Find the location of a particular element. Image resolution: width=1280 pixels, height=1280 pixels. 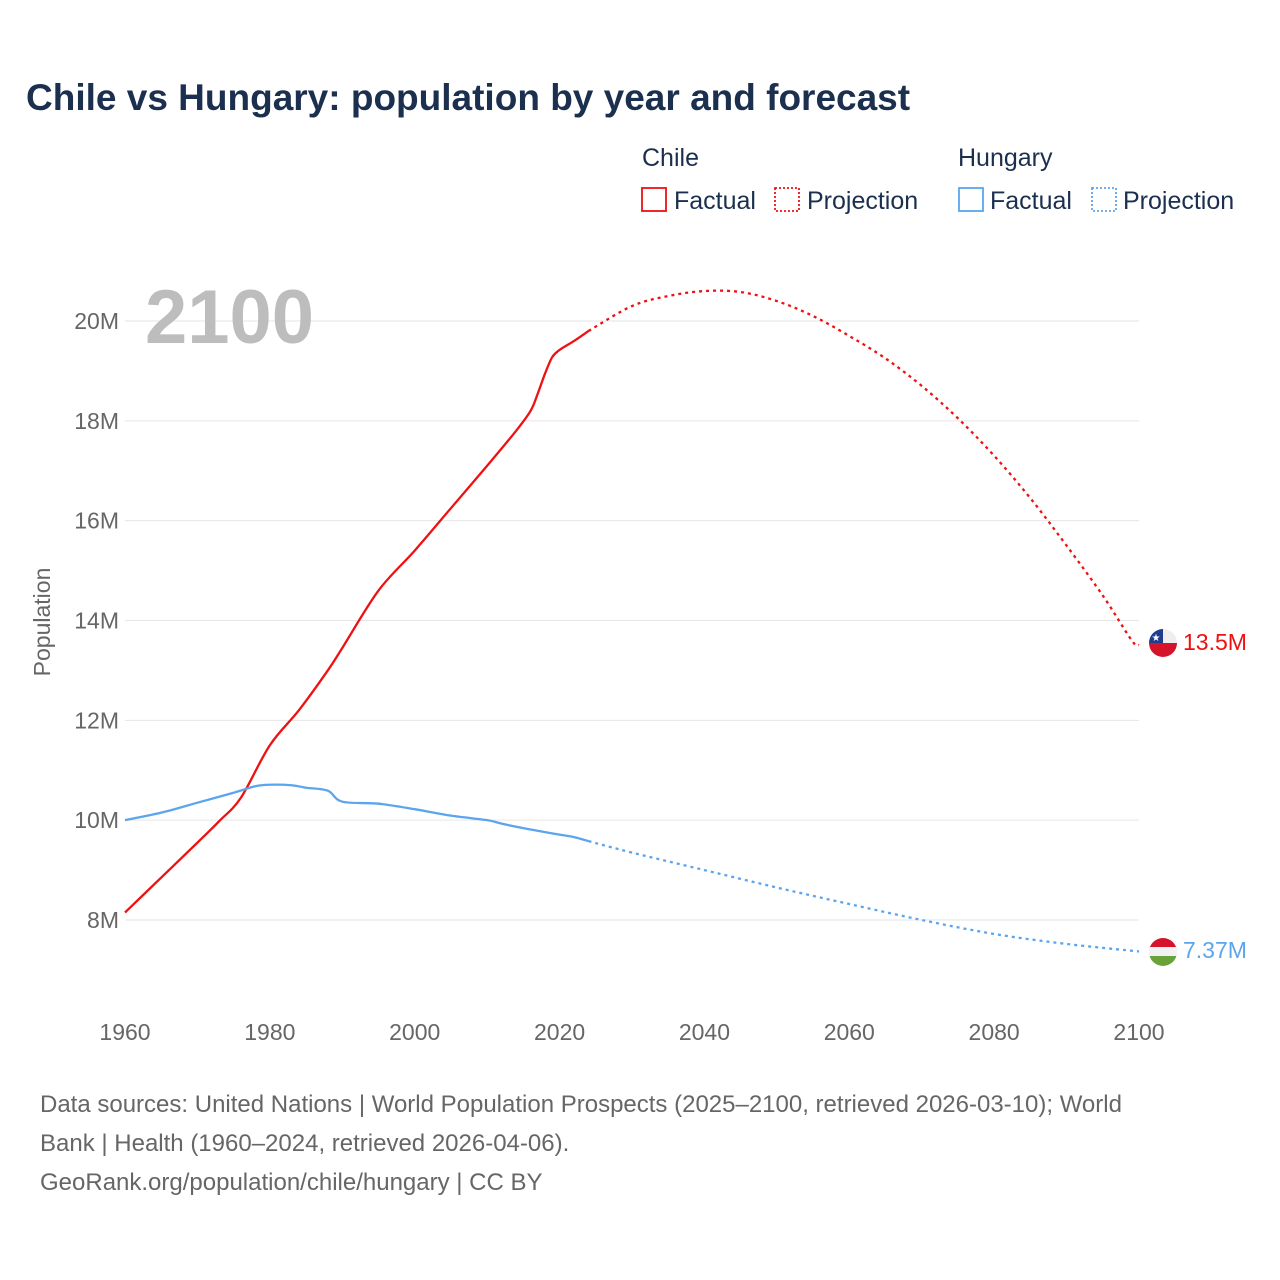

y-axis-ticks: 8M 10M 12M 14M 16M 18M 20M is located at coordinates (96, 620).